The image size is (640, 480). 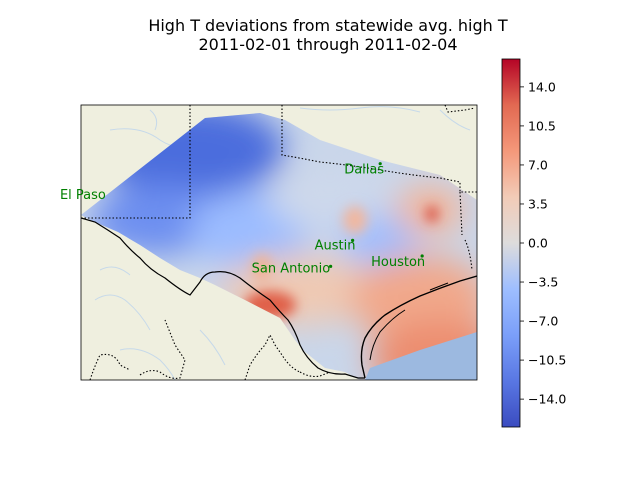 What do you see at coordinates (242, 219) in the screenshot?
I see `city-labels: Dallas El Paso Austin Houston San Antonio` at bounding box center [242, 219].